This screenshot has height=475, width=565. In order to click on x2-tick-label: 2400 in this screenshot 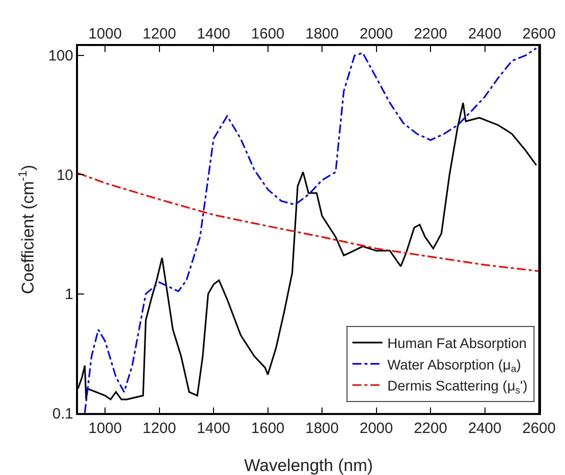, I will do `click(485, 428)`.